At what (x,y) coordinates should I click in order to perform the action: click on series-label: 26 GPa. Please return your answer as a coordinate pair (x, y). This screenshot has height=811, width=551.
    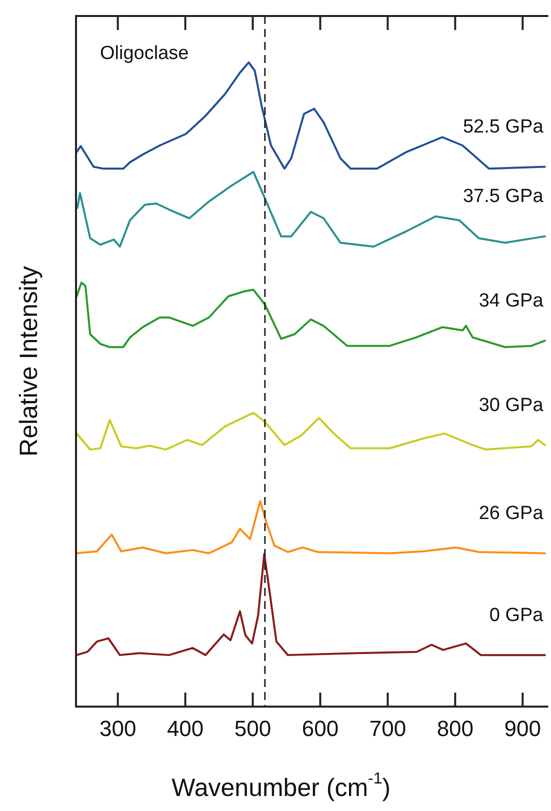
    Looking at the image, I should click on (511, 513).